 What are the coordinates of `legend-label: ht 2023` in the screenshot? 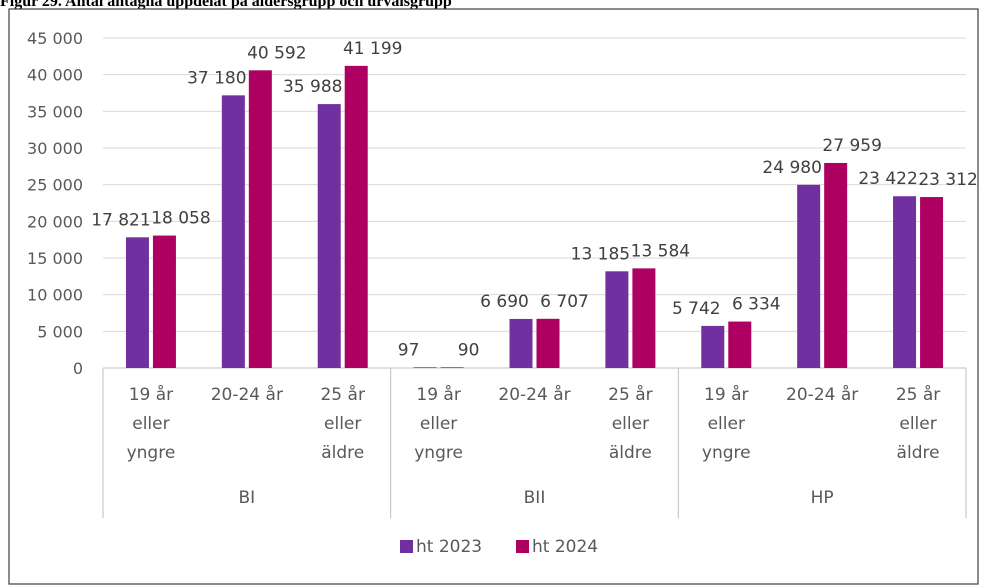 It's located at (449, 547).